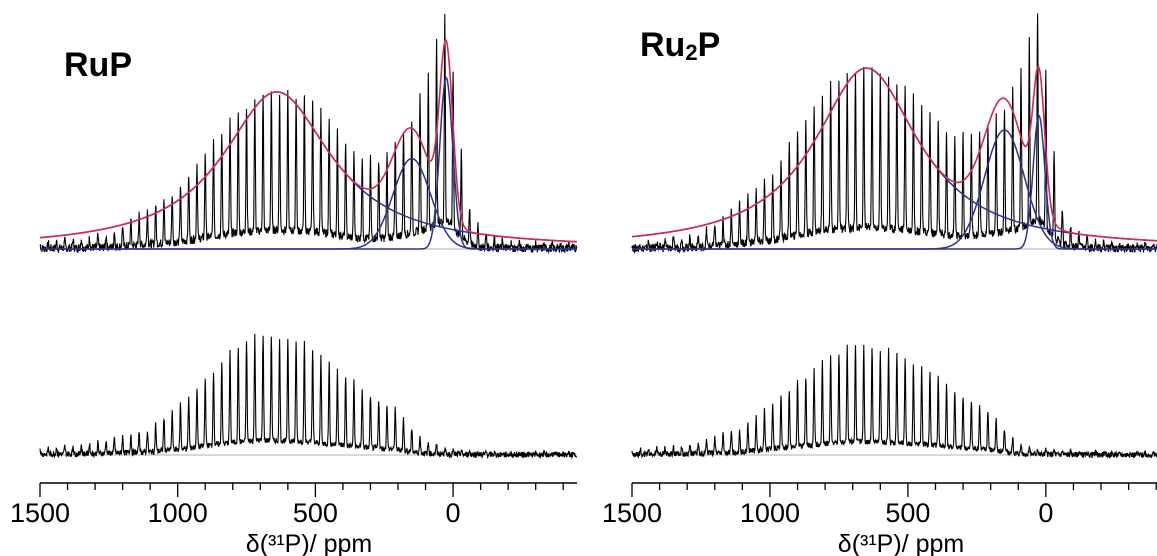  What do you see at coordinates (178, 513) in the screenshot?
I see `x-tick-label-rup: 1000` at bounding box center [178, 513].